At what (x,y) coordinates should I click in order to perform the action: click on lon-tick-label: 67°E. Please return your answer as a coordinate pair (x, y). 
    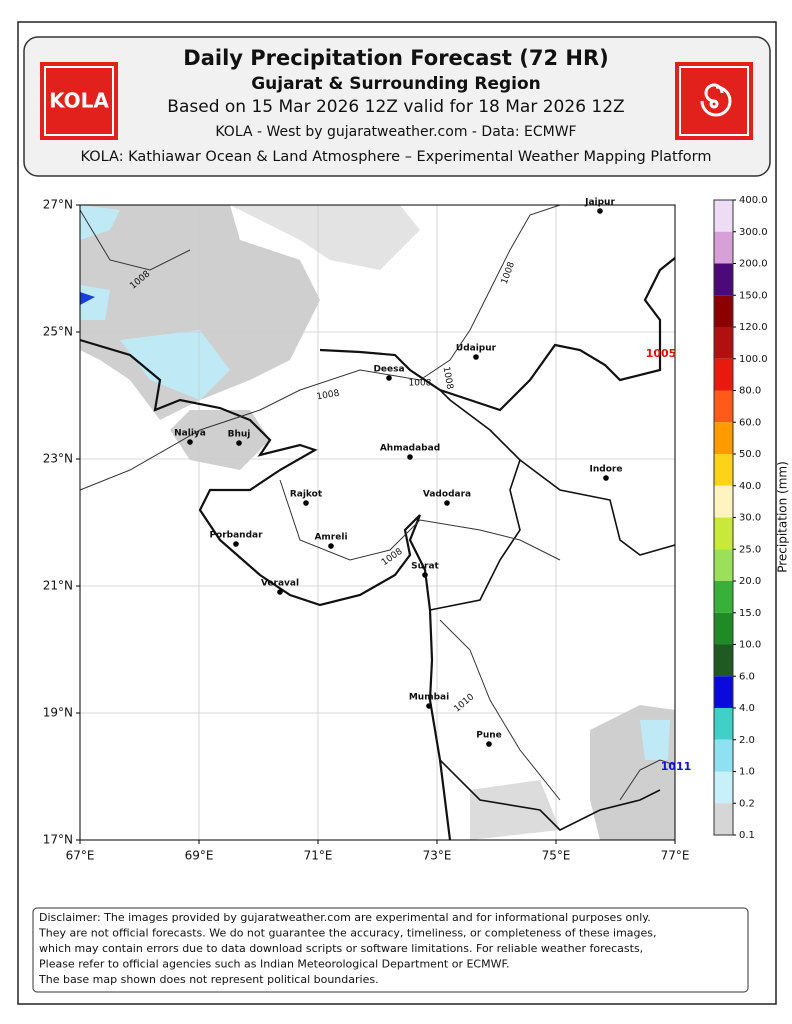
    Looking at the image, I should click on (80, 856).